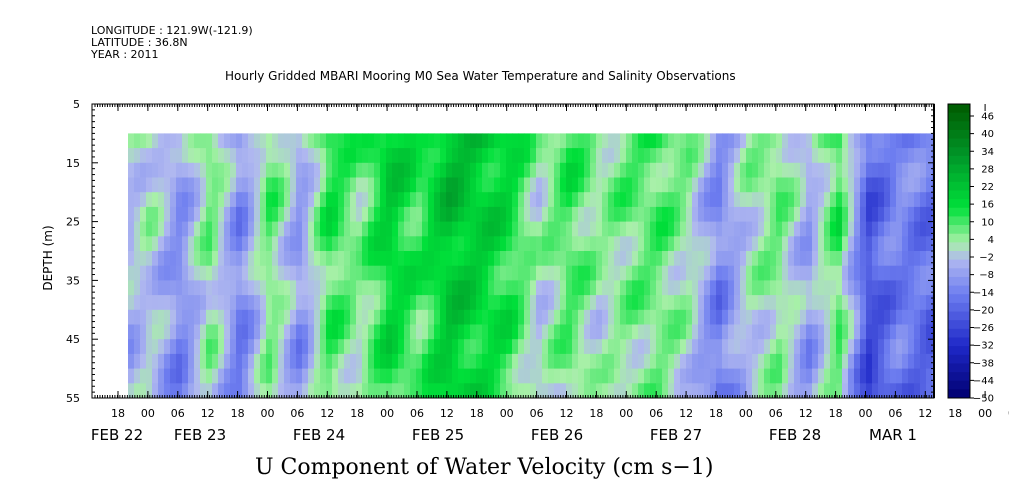  I want to click on x-hour-label: 06, so click(417, 413).